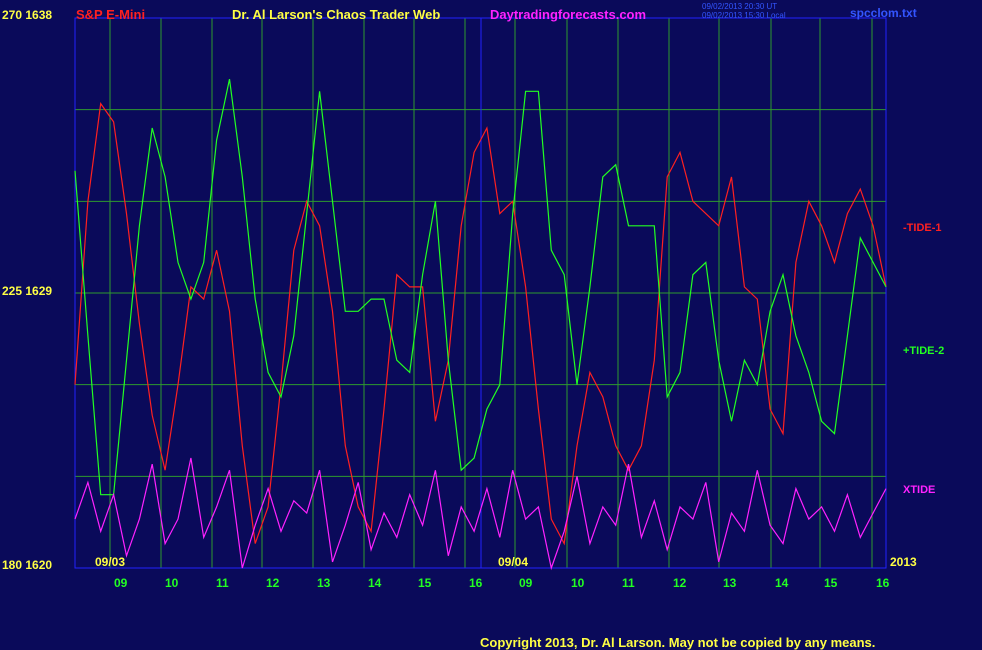 This screenshot has width=982, height=650. I want to click on date-label-0904: 09/04, so click(513, 562).